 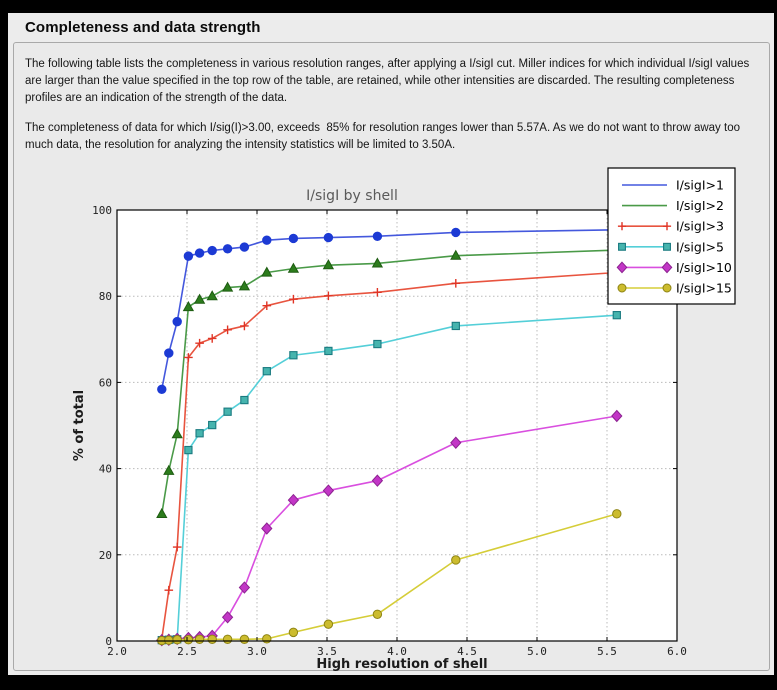 What do you see at coordinates (700, 185) in the screenshot?
I see `legend-label: I/sigI>1` at bounding box center [700, 185].